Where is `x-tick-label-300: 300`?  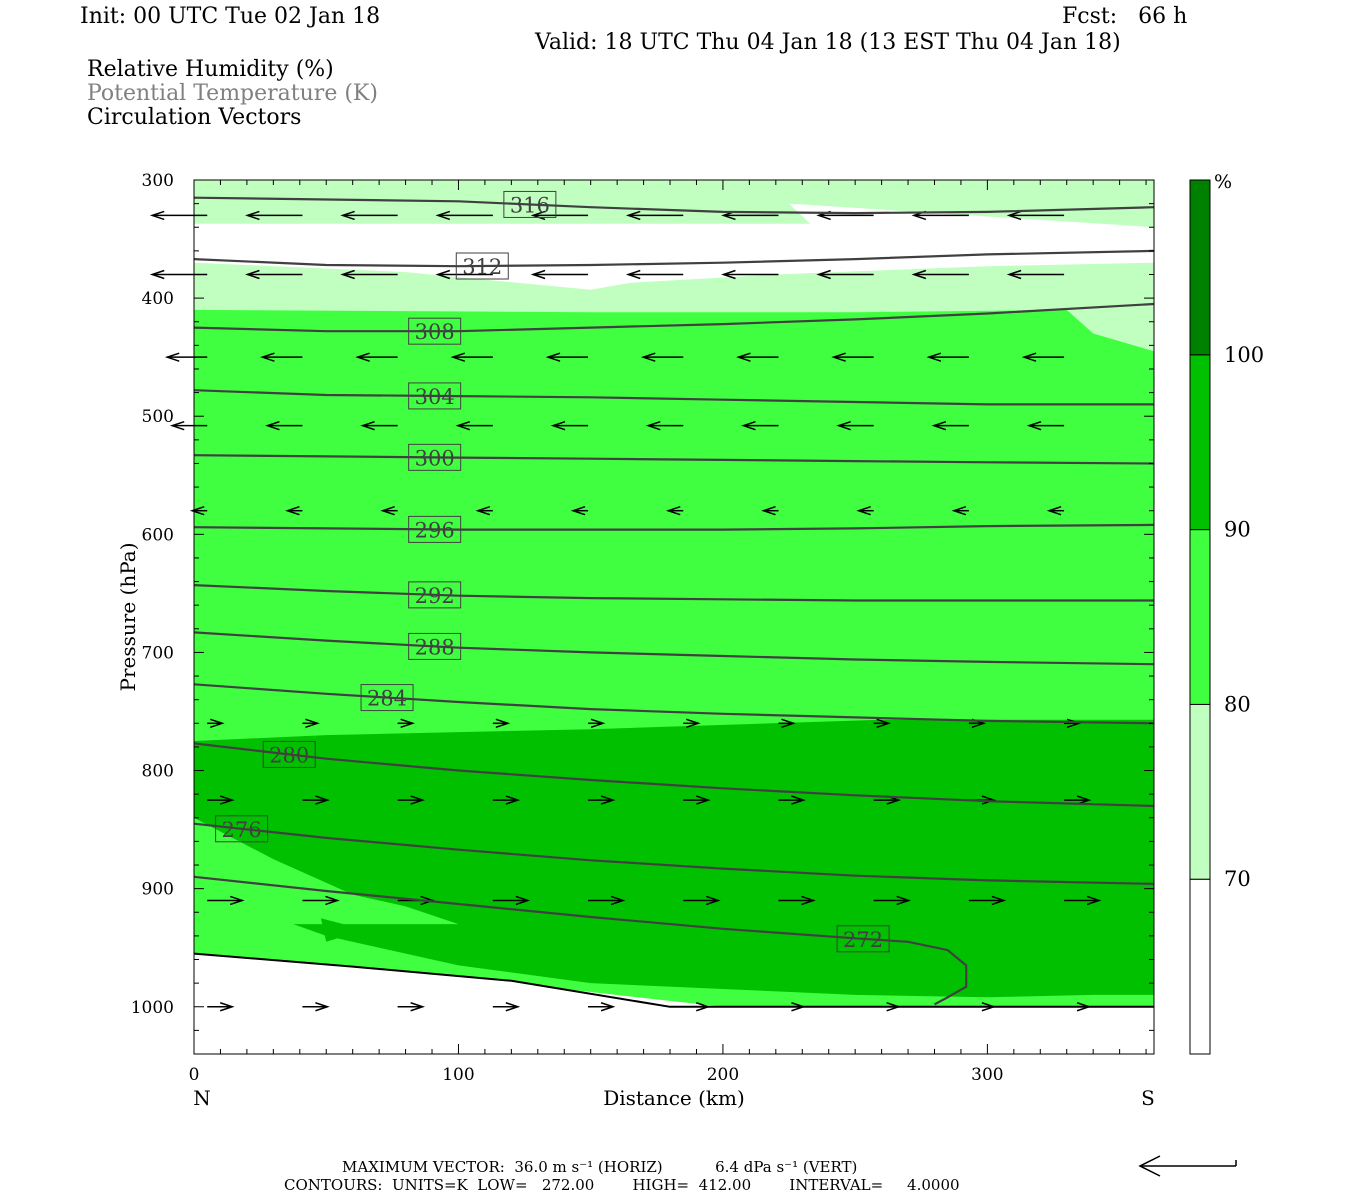
x-tick-label-300: 300 is located at coordinates (987, 1075).